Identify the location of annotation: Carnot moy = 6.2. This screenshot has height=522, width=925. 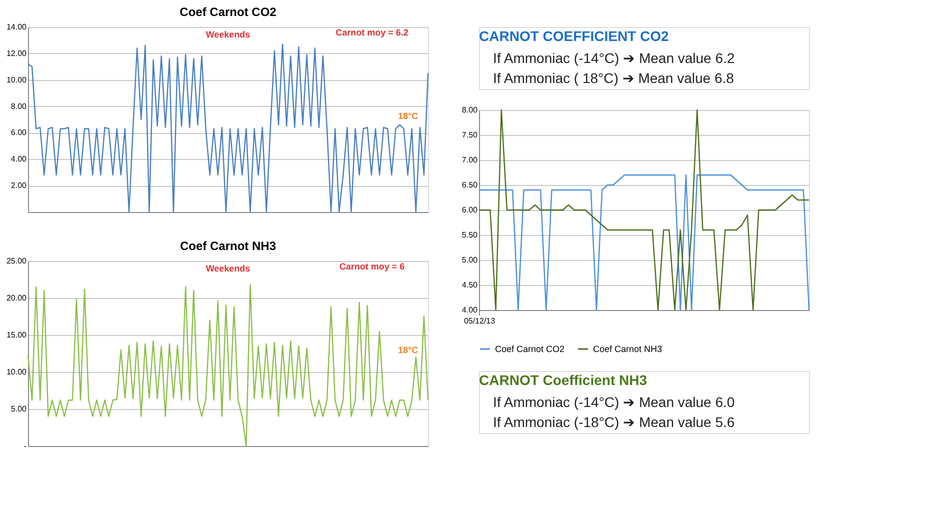
(372, 33).